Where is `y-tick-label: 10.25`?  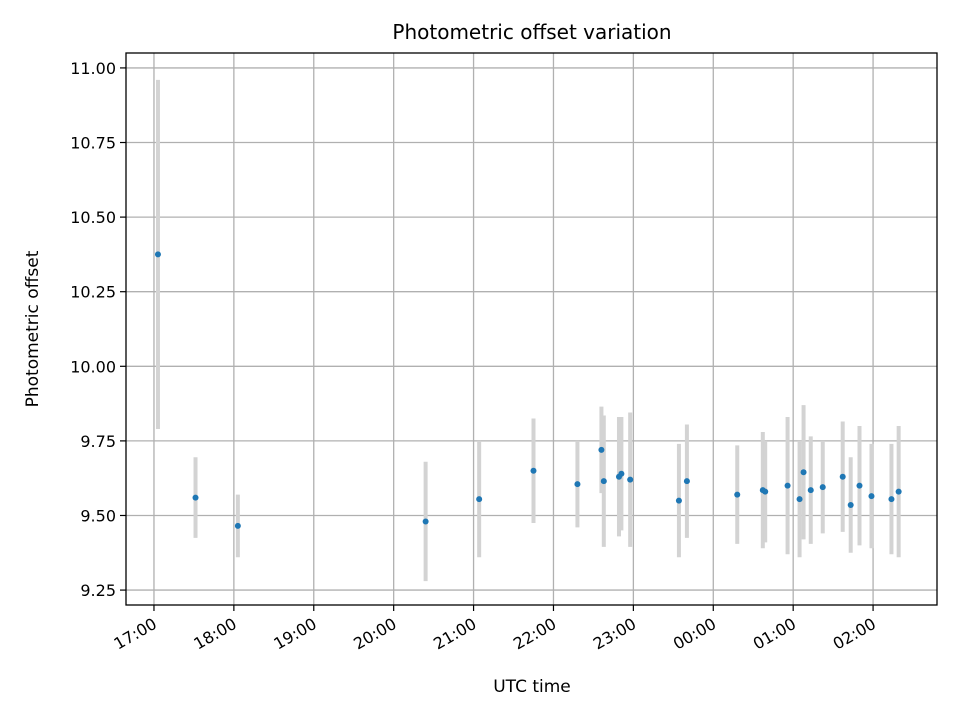 y-tick-label: 10.25 is located at coordinates (93, 292).